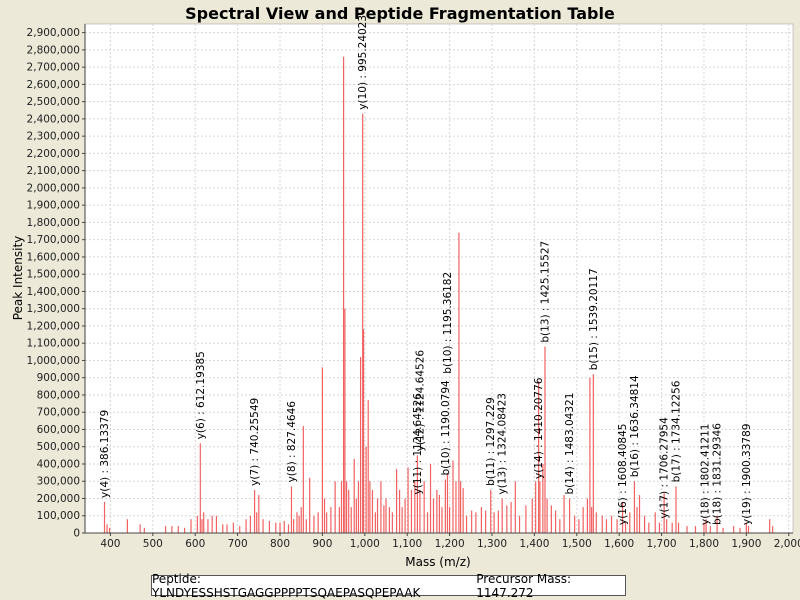 The height and width of the screenshot is (600, 800). What do you see at coordinates (787, 544) in the screenshot?
I see `x-tick-label: 2,000` at bounding box center [787, 544].